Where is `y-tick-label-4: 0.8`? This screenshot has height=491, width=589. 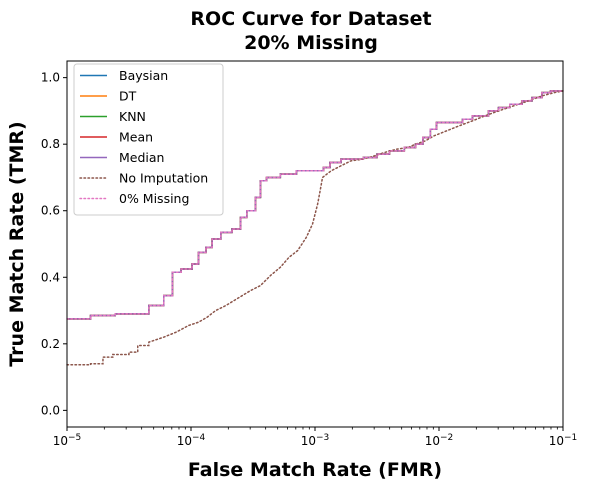 y-tick-label-4: 0.8 is located at coordinates (50, 144).